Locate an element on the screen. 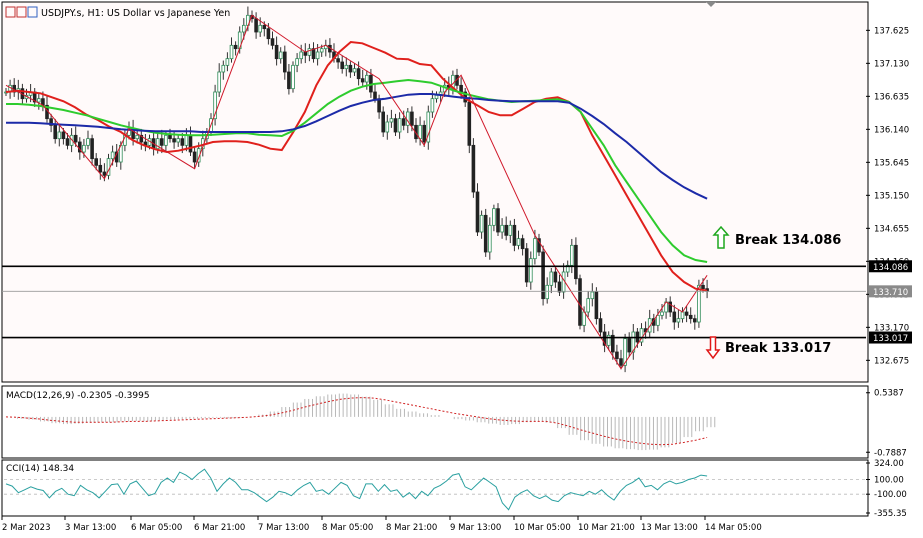  current-price-label: 133.710 is located at coordinates (890, 293).